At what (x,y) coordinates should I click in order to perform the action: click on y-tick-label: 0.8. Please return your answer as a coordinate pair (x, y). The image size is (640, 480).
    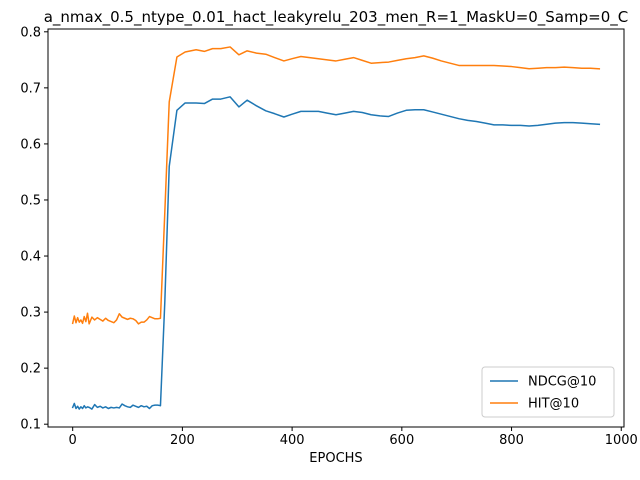
    Looking at the image, I should click on (30, 32).